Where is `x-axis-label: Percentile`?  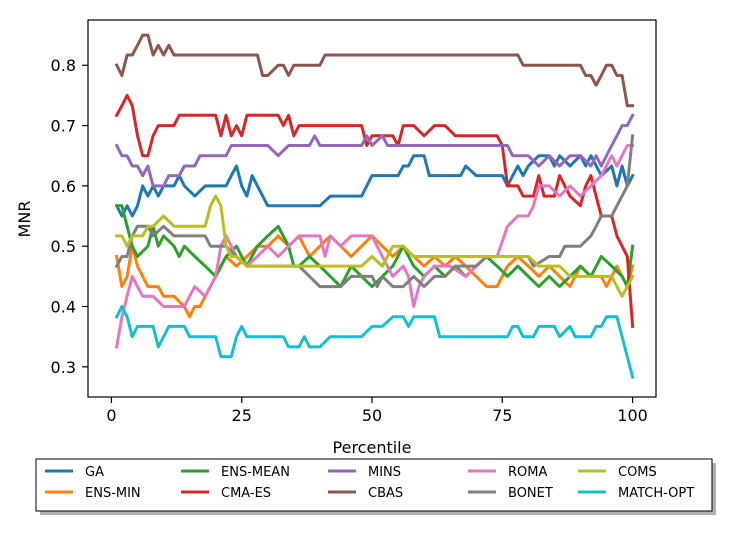
x-axis-label: Percentile is located at coordinates (372, 447).